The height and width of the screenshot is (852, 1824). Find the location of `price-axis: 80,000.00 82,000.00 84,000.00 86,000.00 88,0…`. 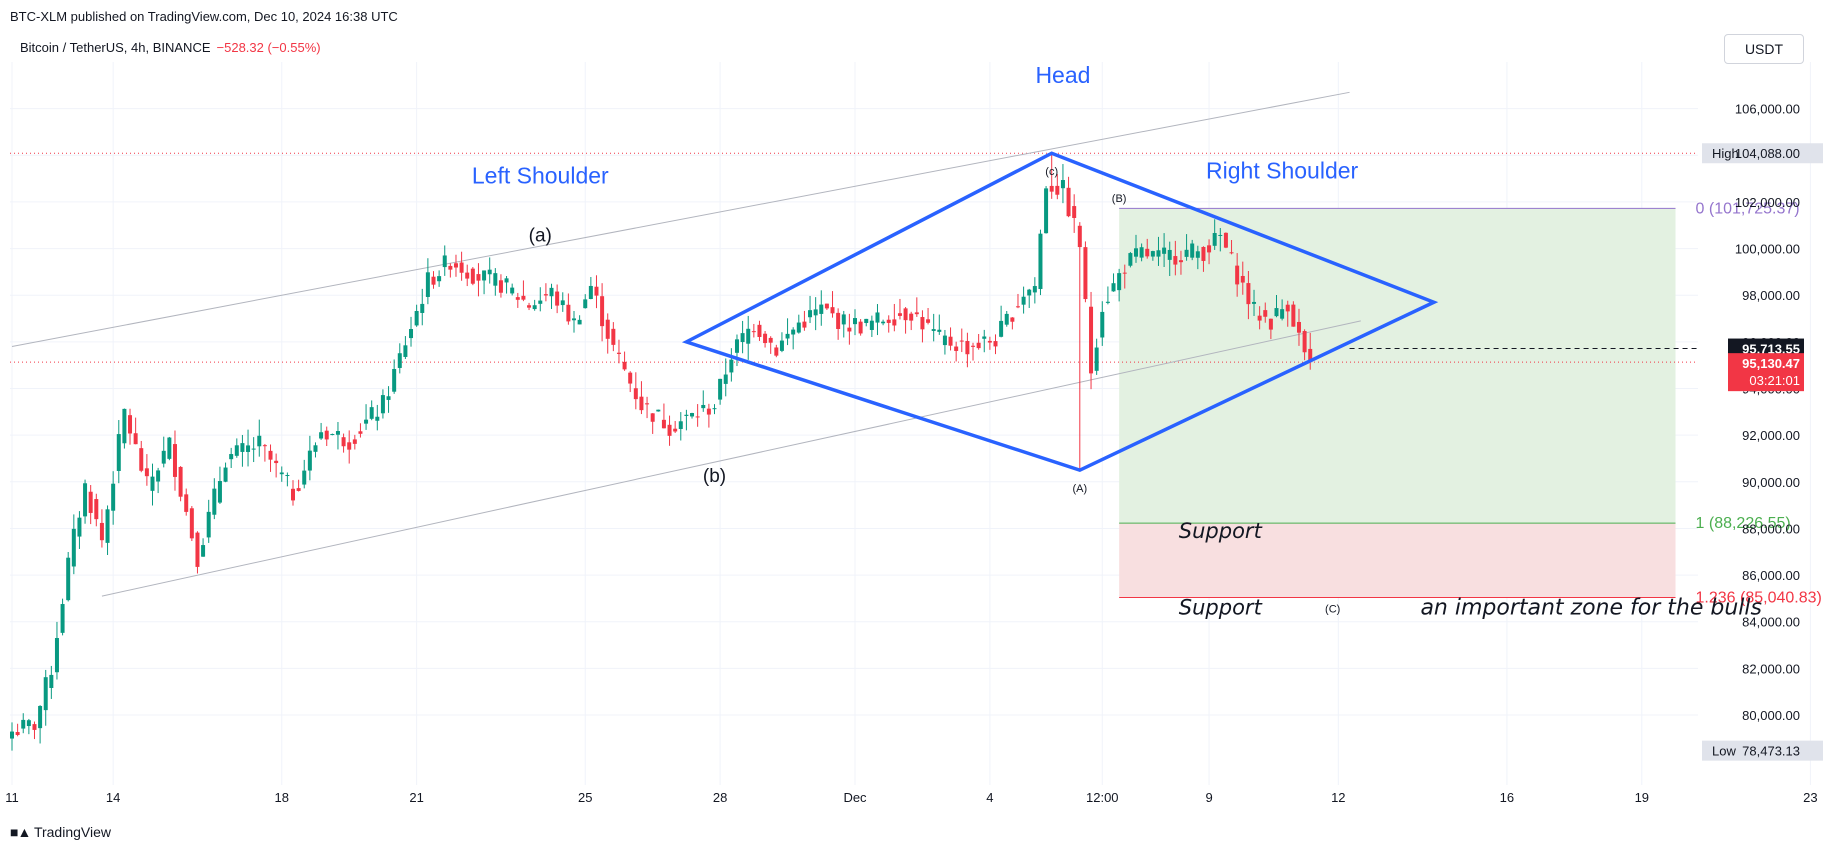

price-axis: 80,000.00 82,000.00 84,000.00 86,000.00 88,0… is located at coordinates (1762, 431).